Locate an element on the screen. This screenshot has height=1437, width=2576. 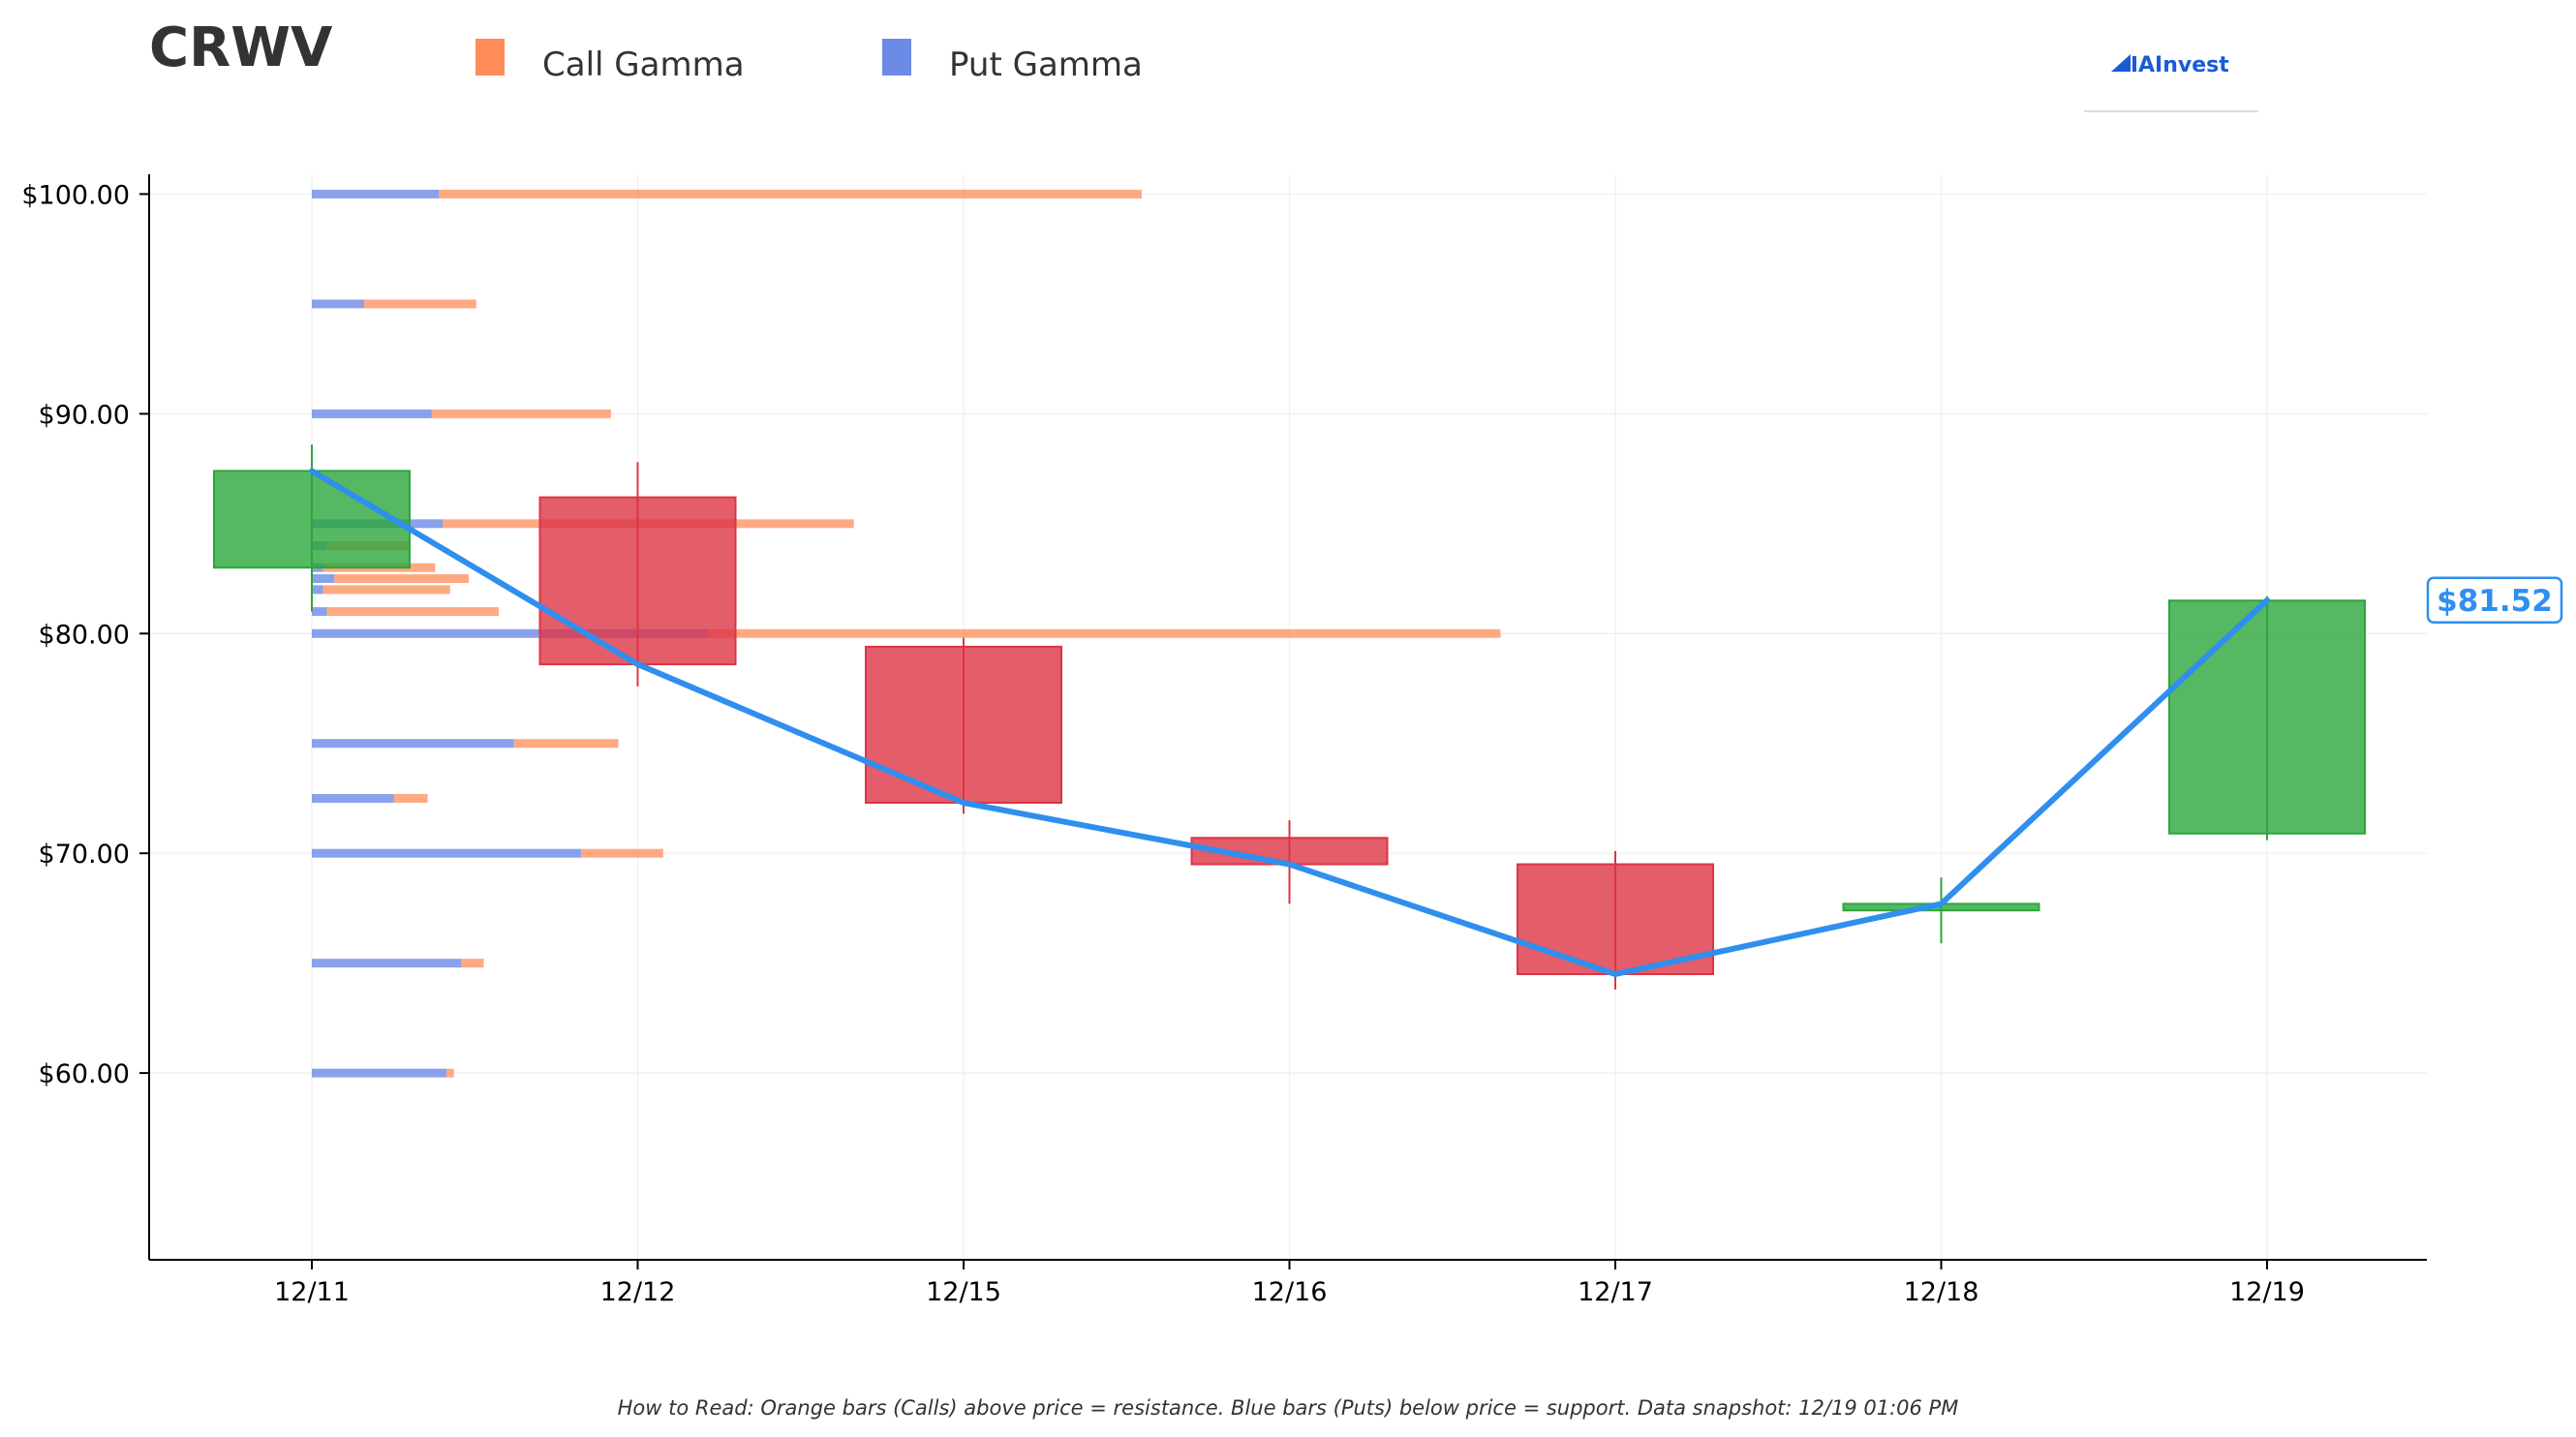
legend-call-label: Call Gamma is located at coordinates (643, 65).